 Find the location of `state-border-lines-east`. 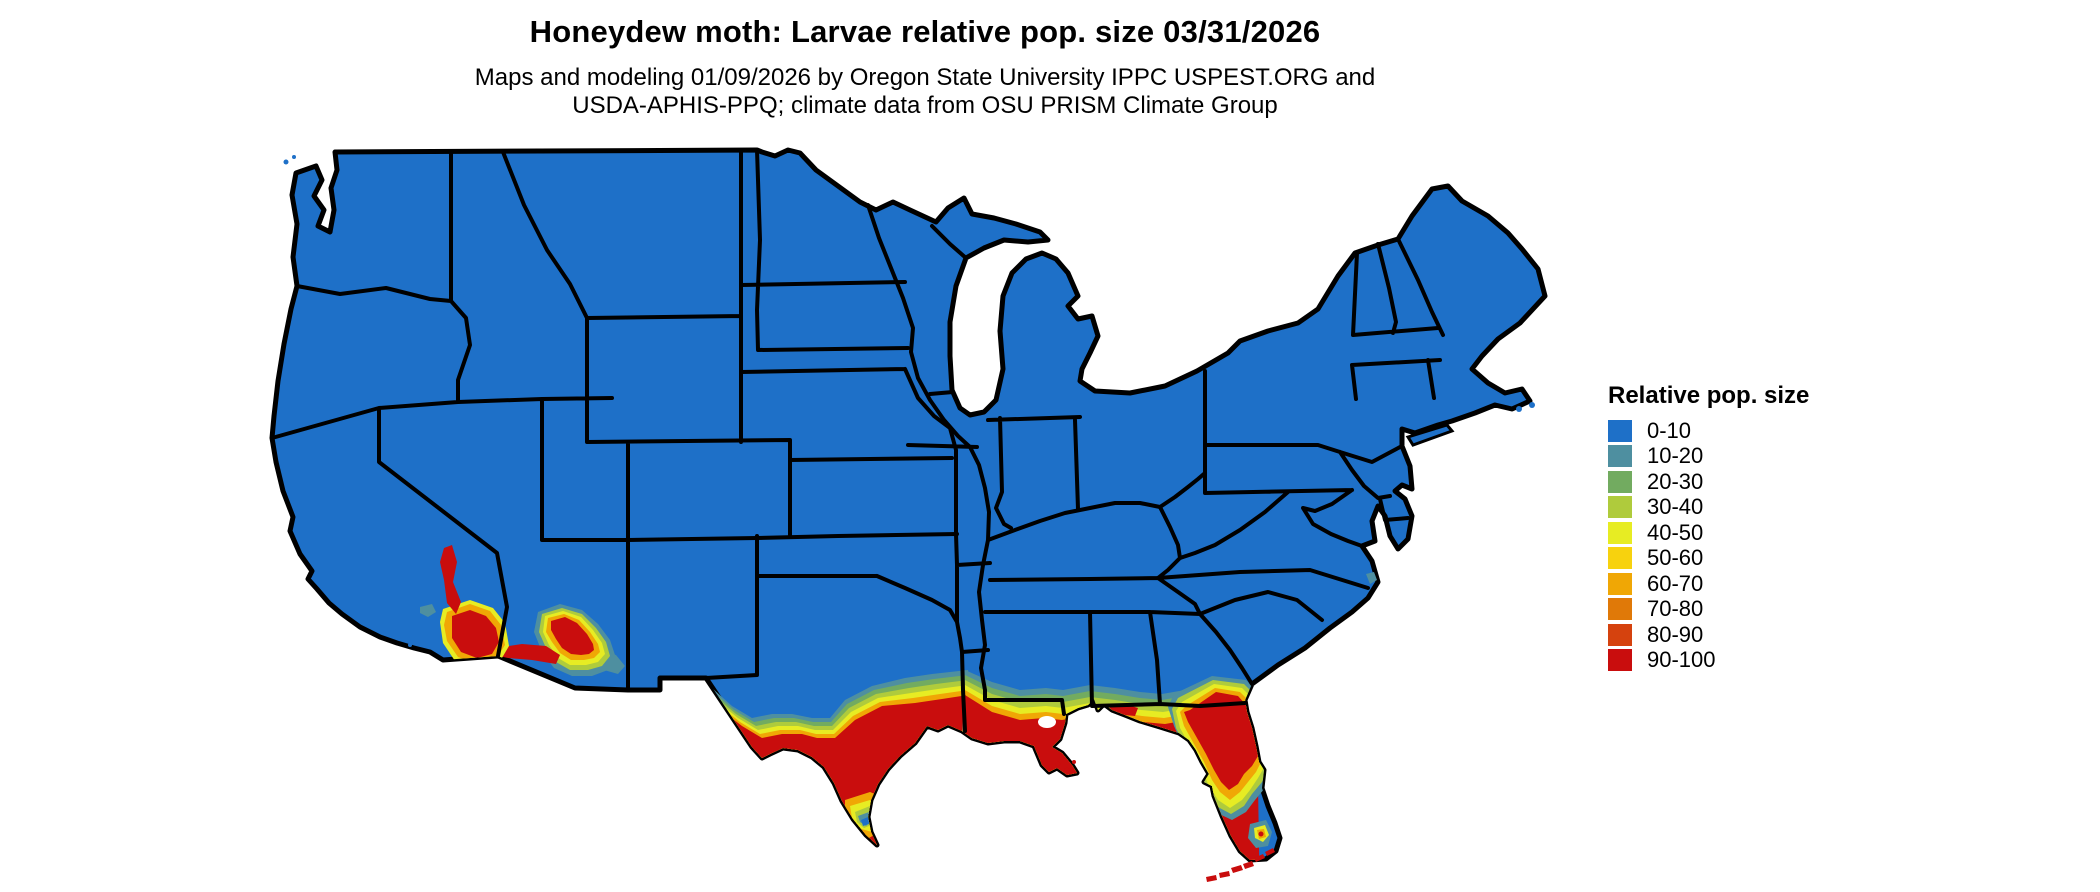

state-border-lines-east is located at coordinates (1283, 479).